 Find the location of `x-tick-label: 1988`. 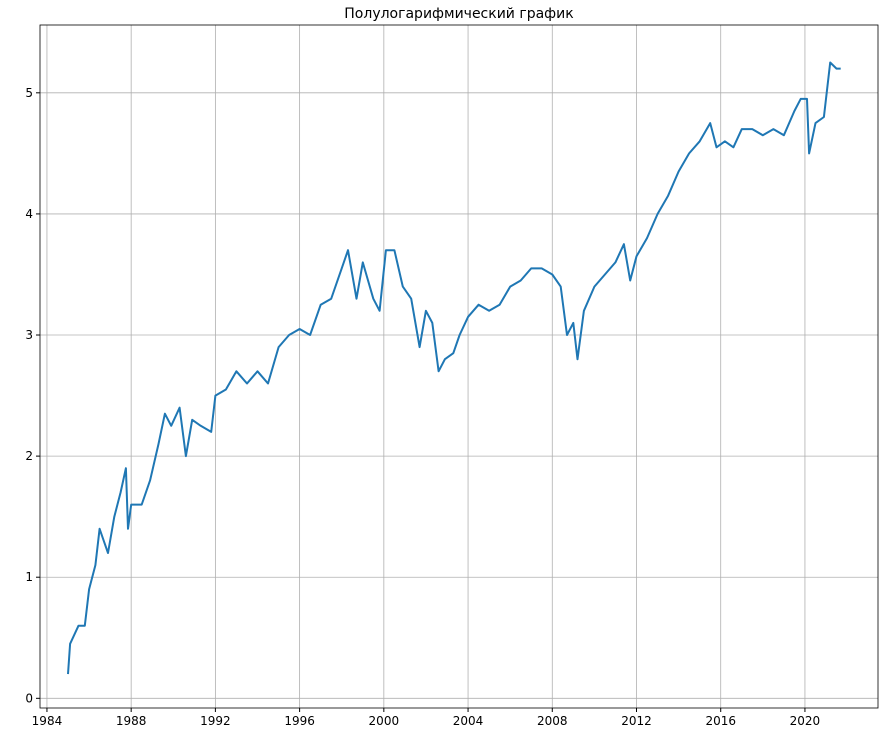

x-tick-label: 1988 is located at coordinates (131, 721).